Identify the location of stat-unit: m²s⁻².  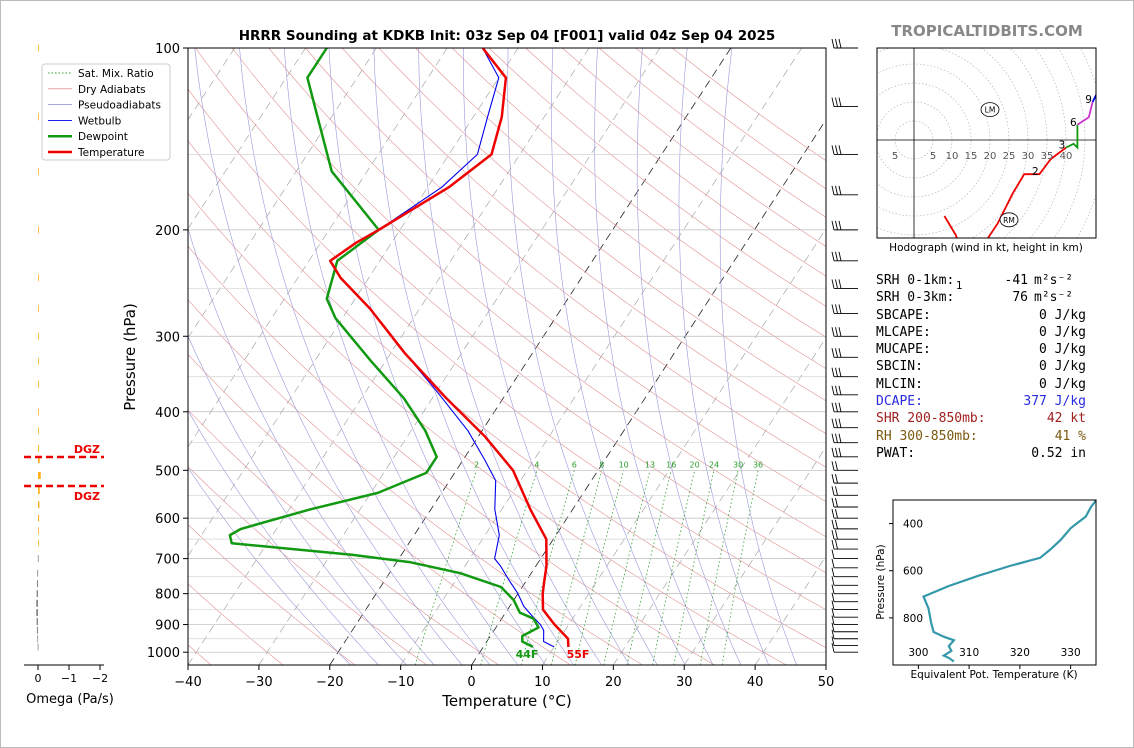
(1054, 280).